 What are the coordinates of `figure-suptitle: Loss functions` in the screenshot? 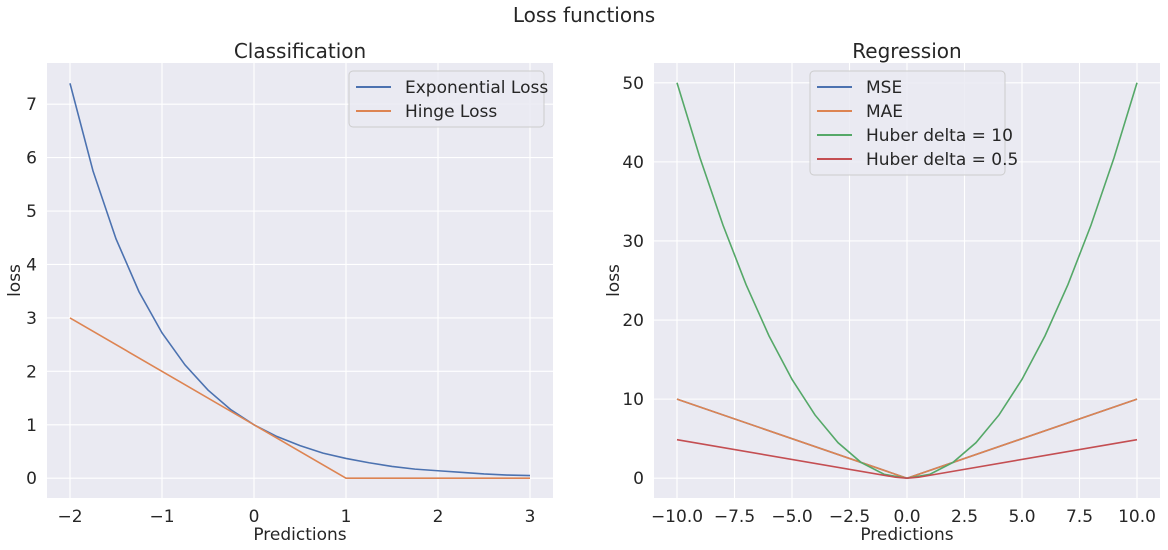 It's located at (584, 15).